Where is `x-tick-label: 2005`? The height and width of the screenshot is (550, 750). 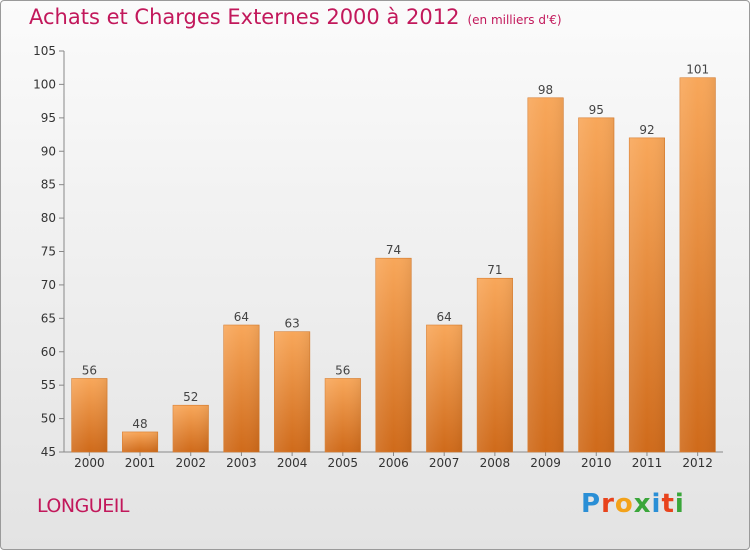
x-tick-label: 2005 is located at coordinates (343, 463).